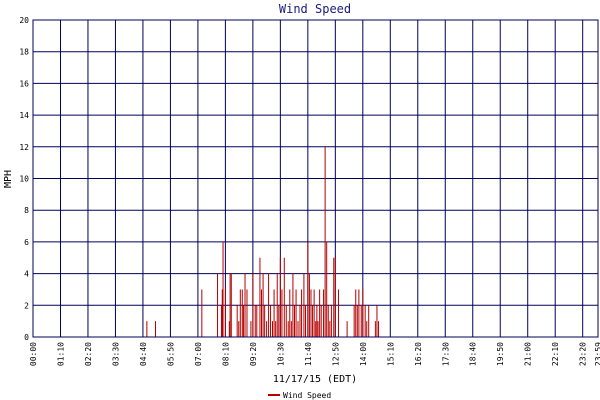 Image resolution: width=600 pixels, height=400 pixels. I want to click on x-tick-label: 22:10, so click(555, 354).